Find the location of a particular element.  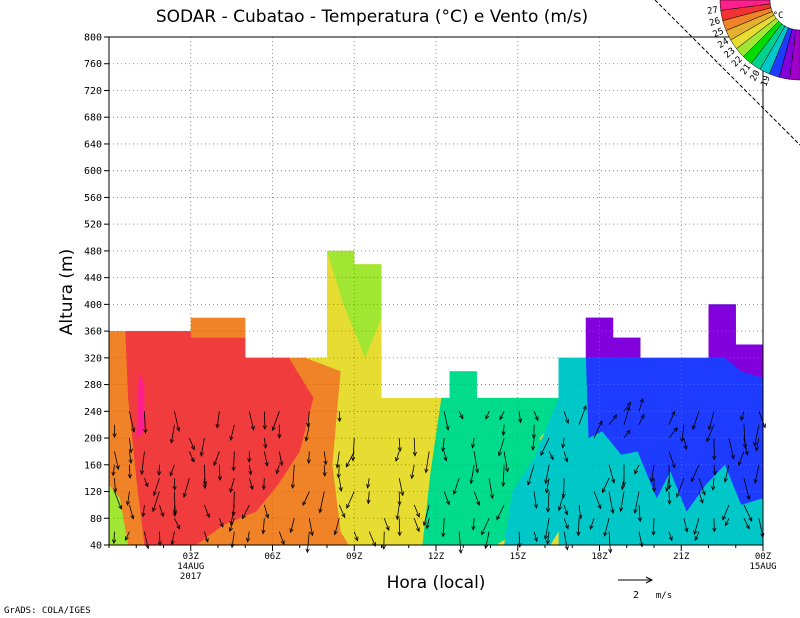

temp-region-hot-spot is located at coordinates (140, 405).